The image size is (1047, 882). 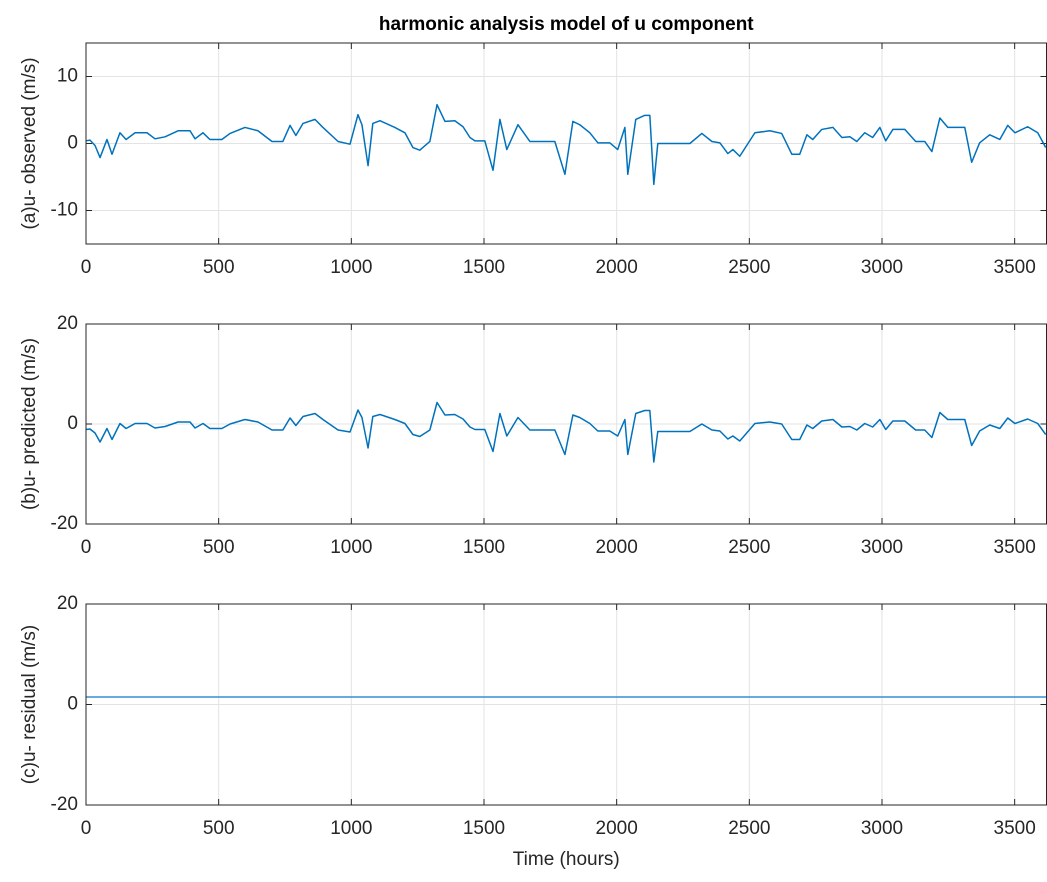 I want to click on y-axis-label: (b)u- predicted (m/s), so click(x=29, y=424).